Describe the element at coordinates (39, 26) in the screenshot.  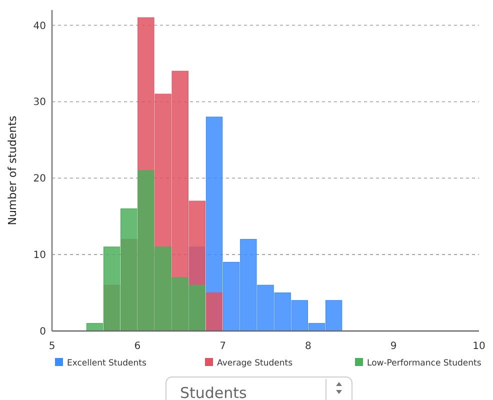
I see `y-tick-label: 40` at that location.